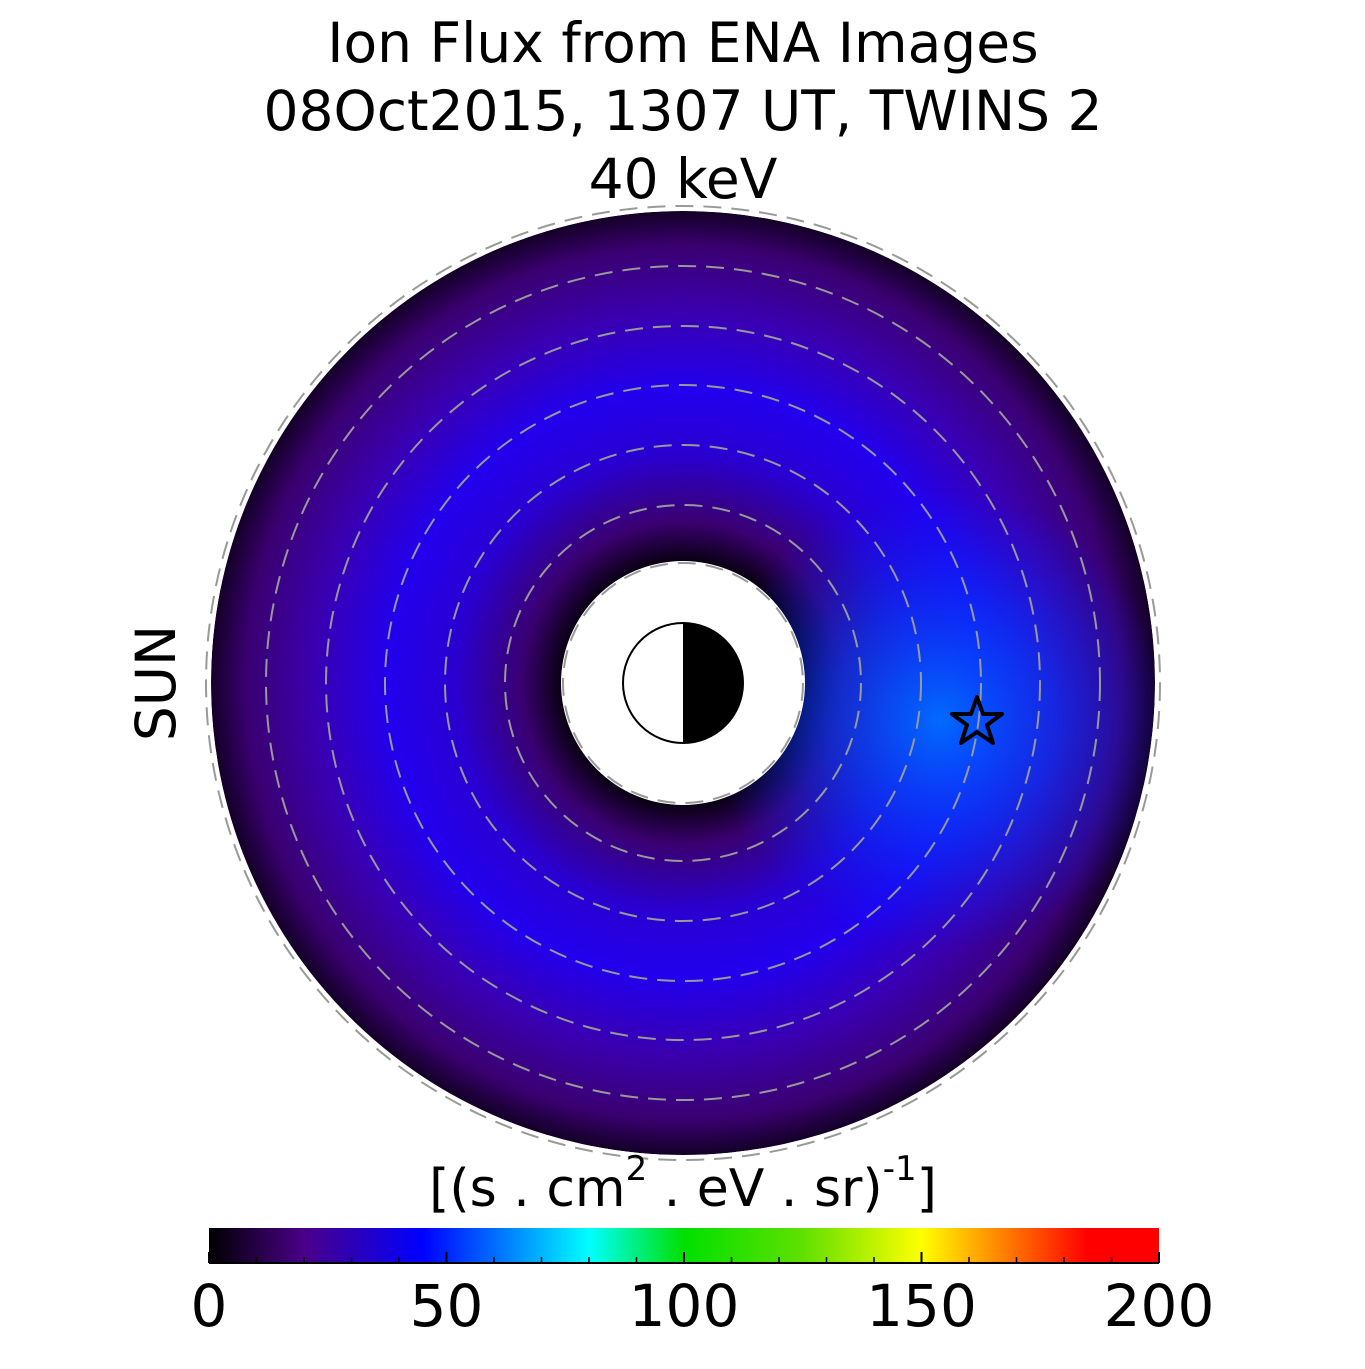 This screenshot has width=1365, height=1369. Describe the element at coordinates (156, 683) in the screenshot. I see `sun-label: SUN` at that location.